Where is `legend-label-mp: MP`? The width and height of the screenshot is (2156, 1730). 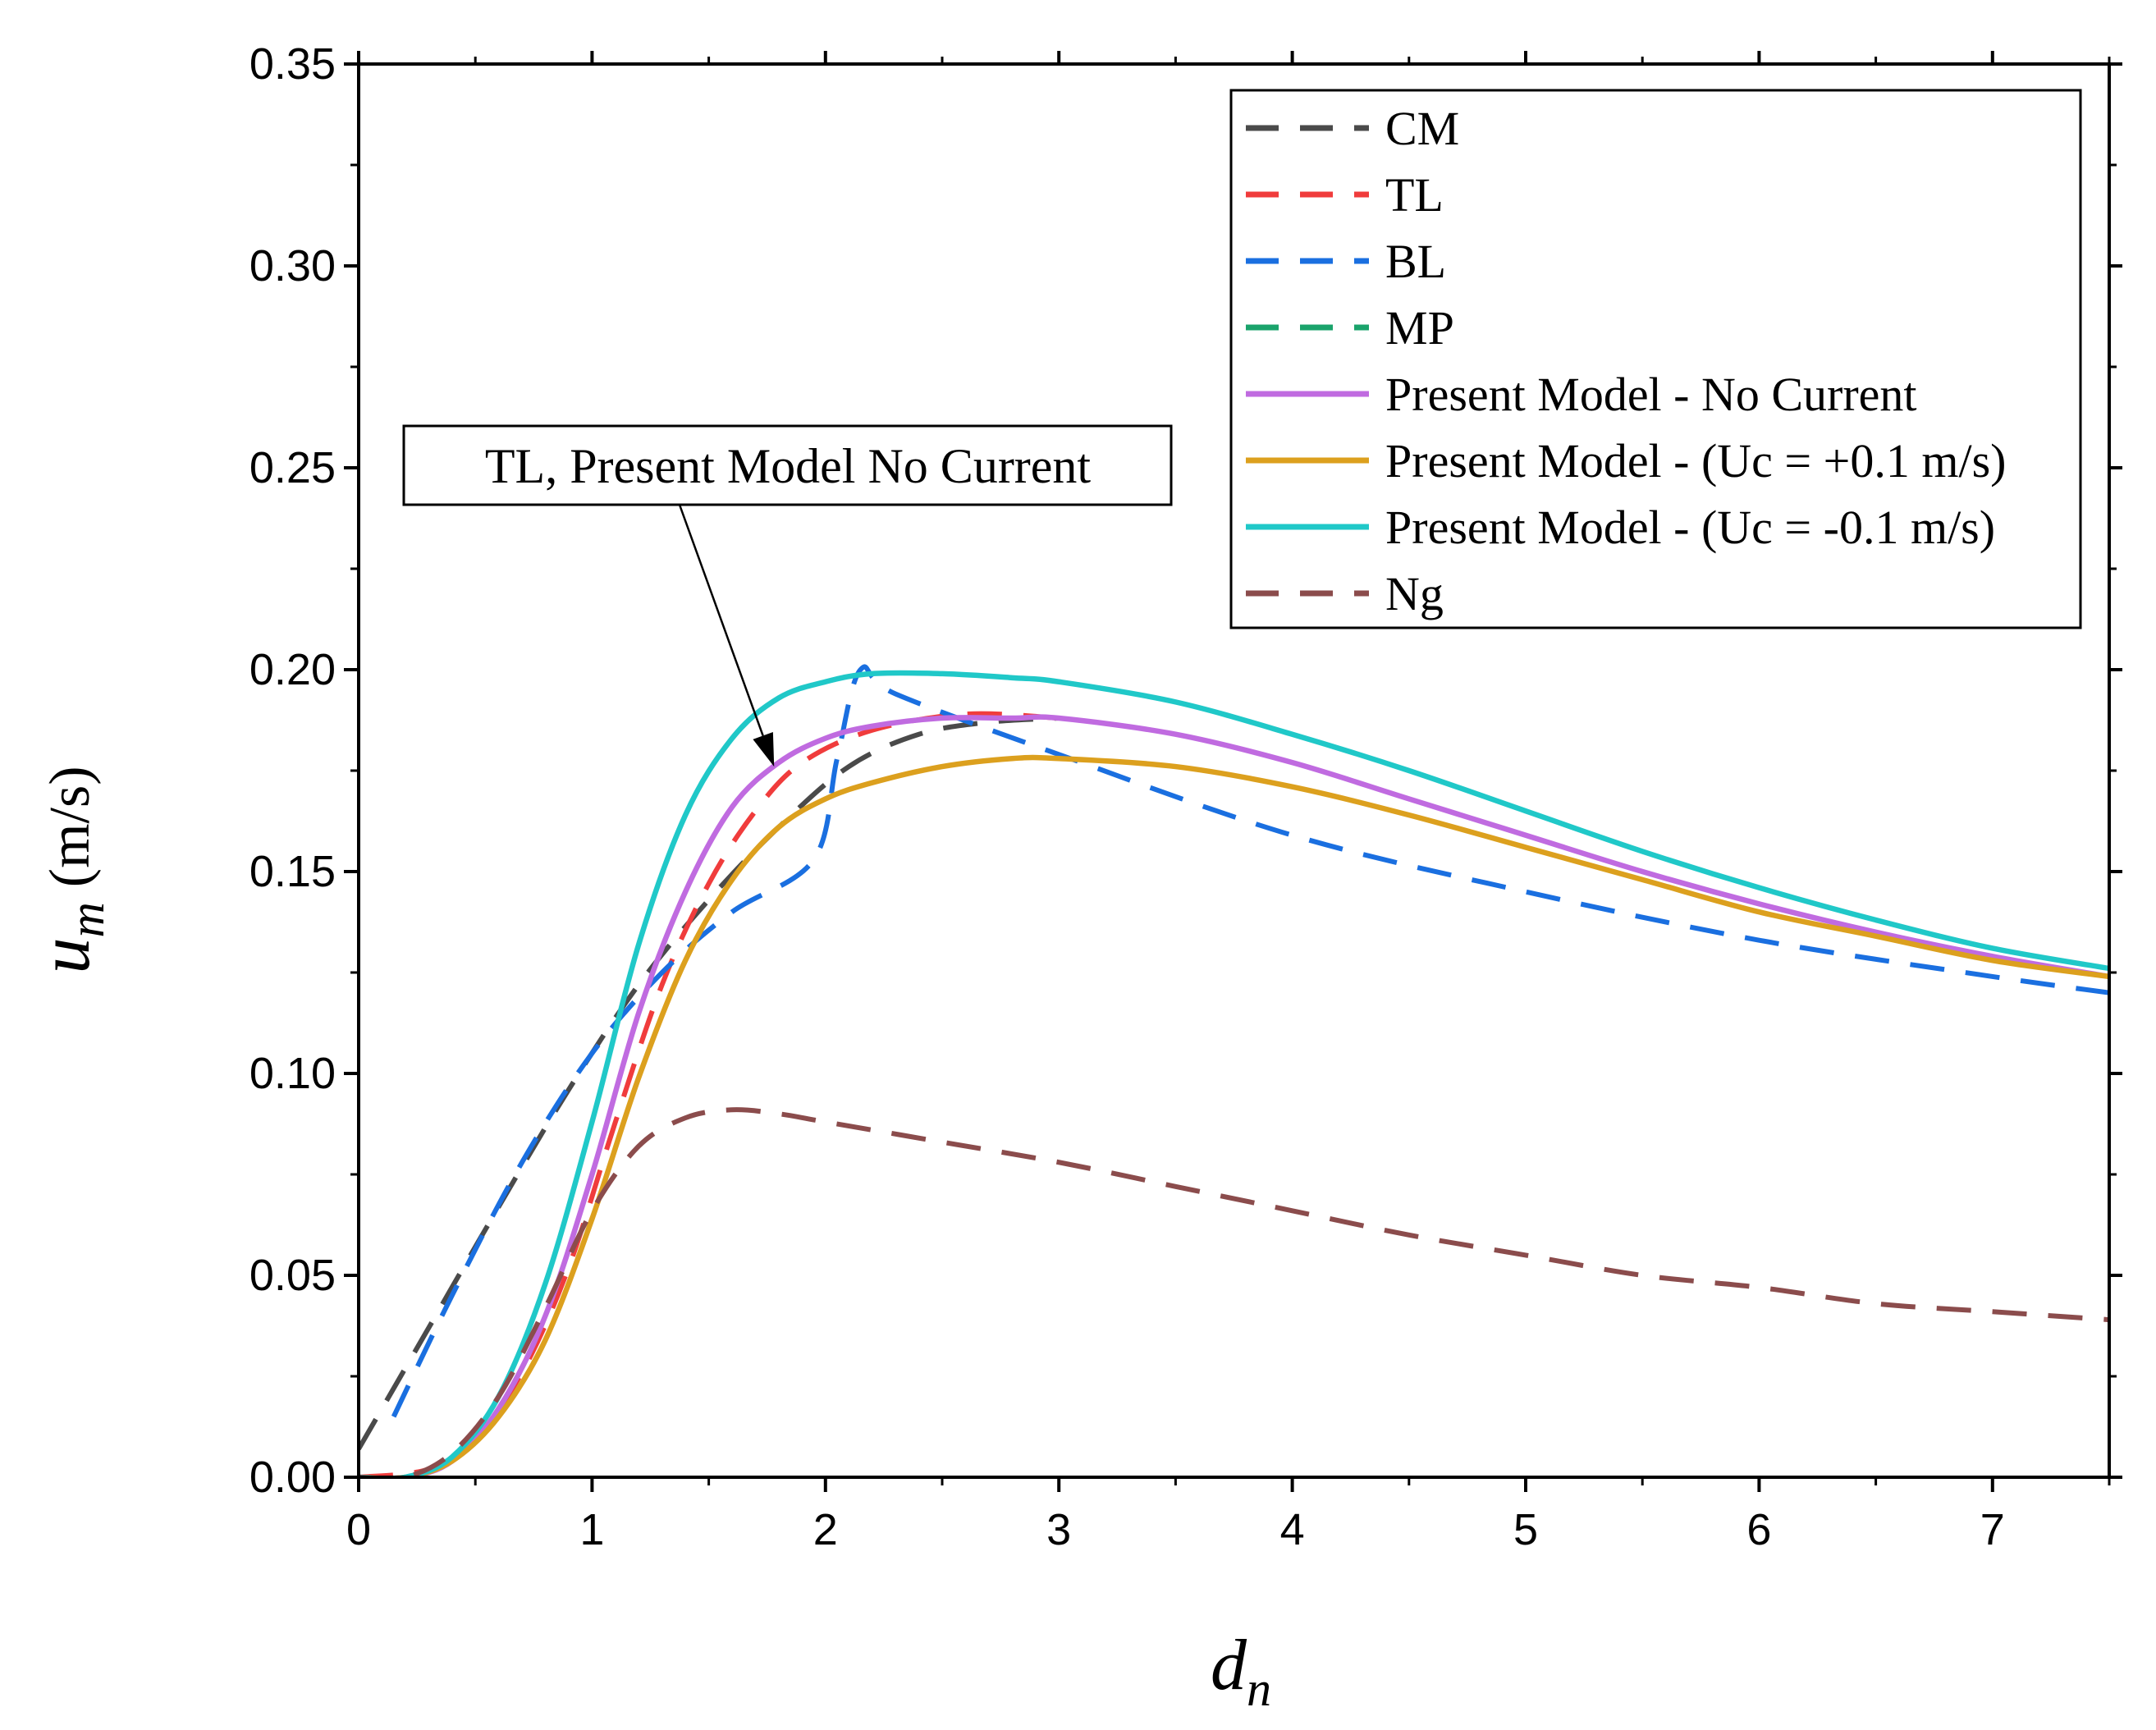
legend-label-mp: MP is located at coordinates (1419, 328).